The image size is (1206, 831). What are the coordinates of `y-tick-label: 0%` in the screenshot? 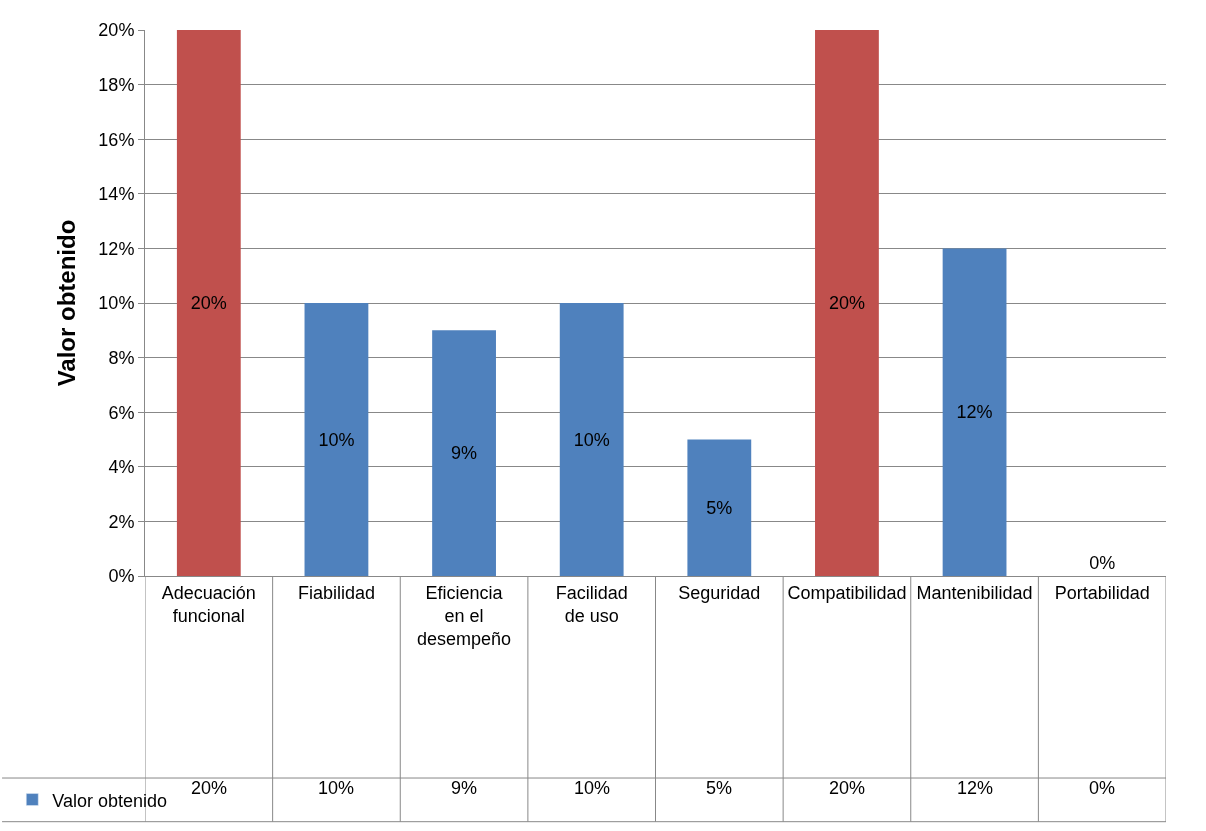 It's located at (121, 576).